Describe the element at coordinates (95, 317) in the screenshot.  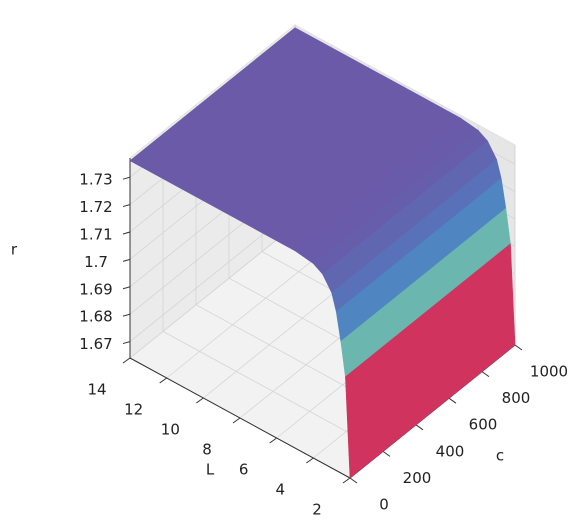
I see `z-tick-label: 1.68` at that location.